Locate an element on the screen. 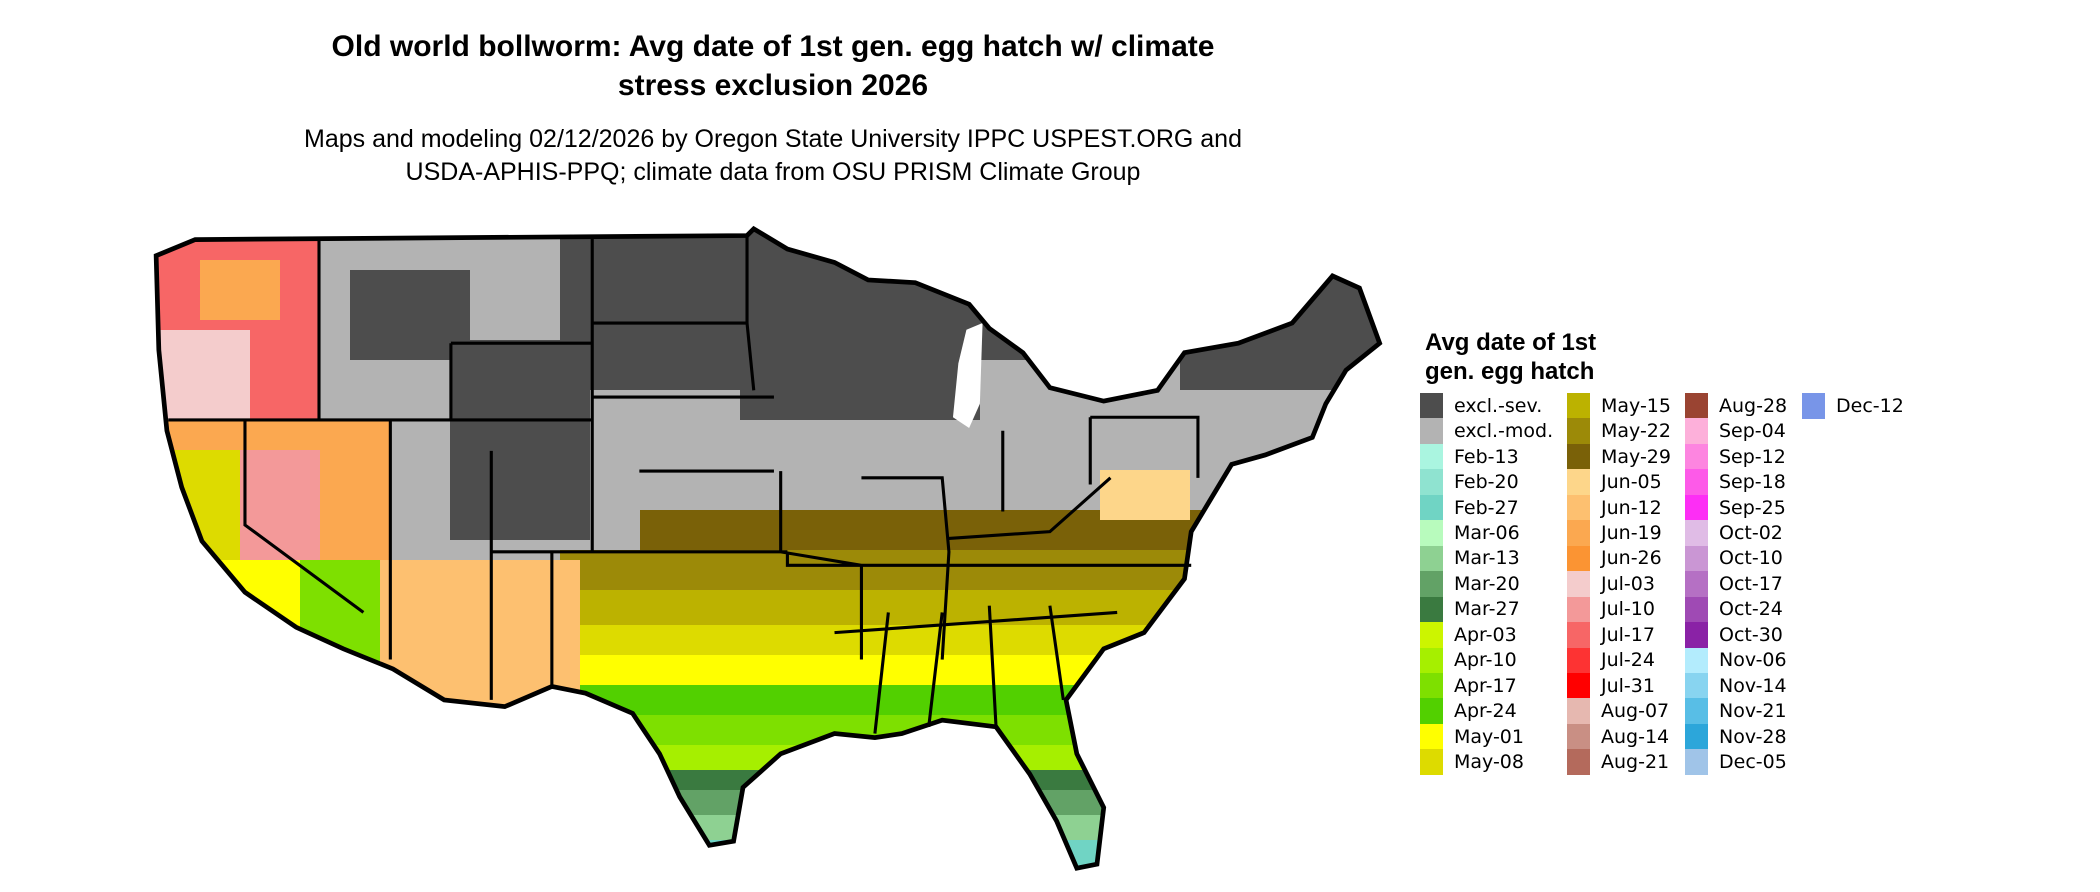  legend-label: Jun-12 is located at coordinates (1631, 507).